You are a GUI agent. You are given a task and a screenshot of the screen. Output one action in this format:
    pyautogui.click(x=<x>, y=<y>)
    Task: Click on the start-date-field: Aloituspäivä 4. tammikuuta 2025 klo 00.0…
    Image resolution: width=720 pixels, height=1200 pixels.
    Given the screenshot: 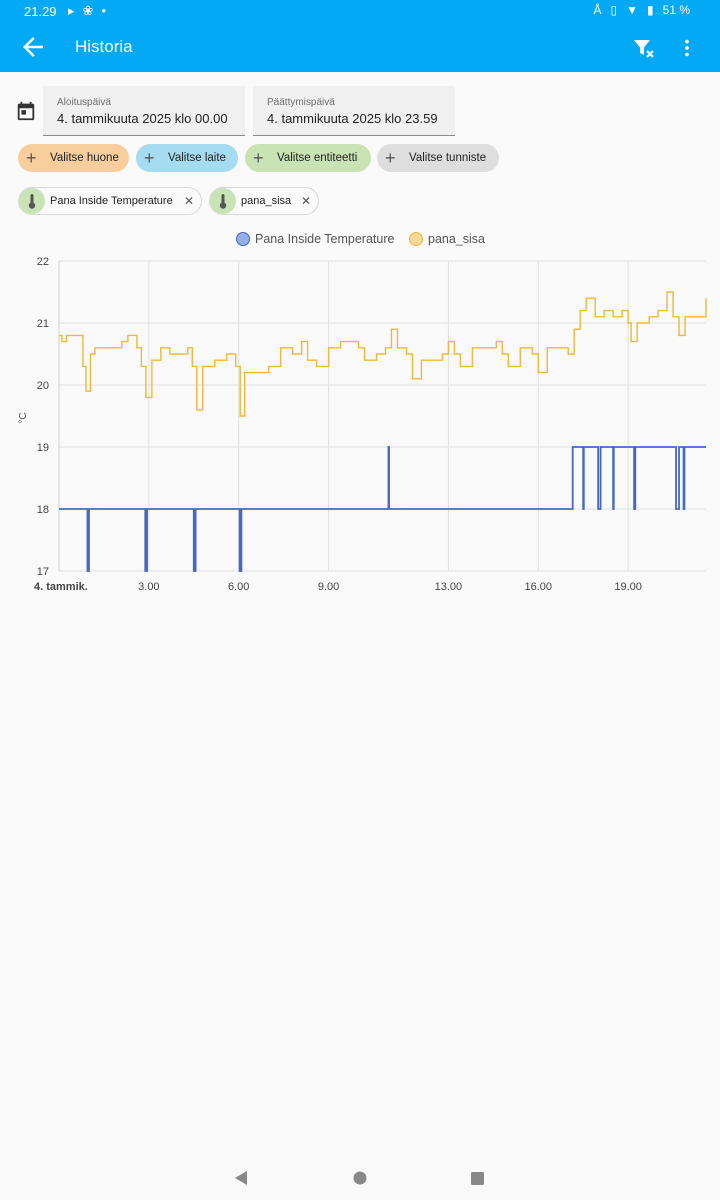 What is the action you would take?
    pyautogui.click(x=144, y=111)
    